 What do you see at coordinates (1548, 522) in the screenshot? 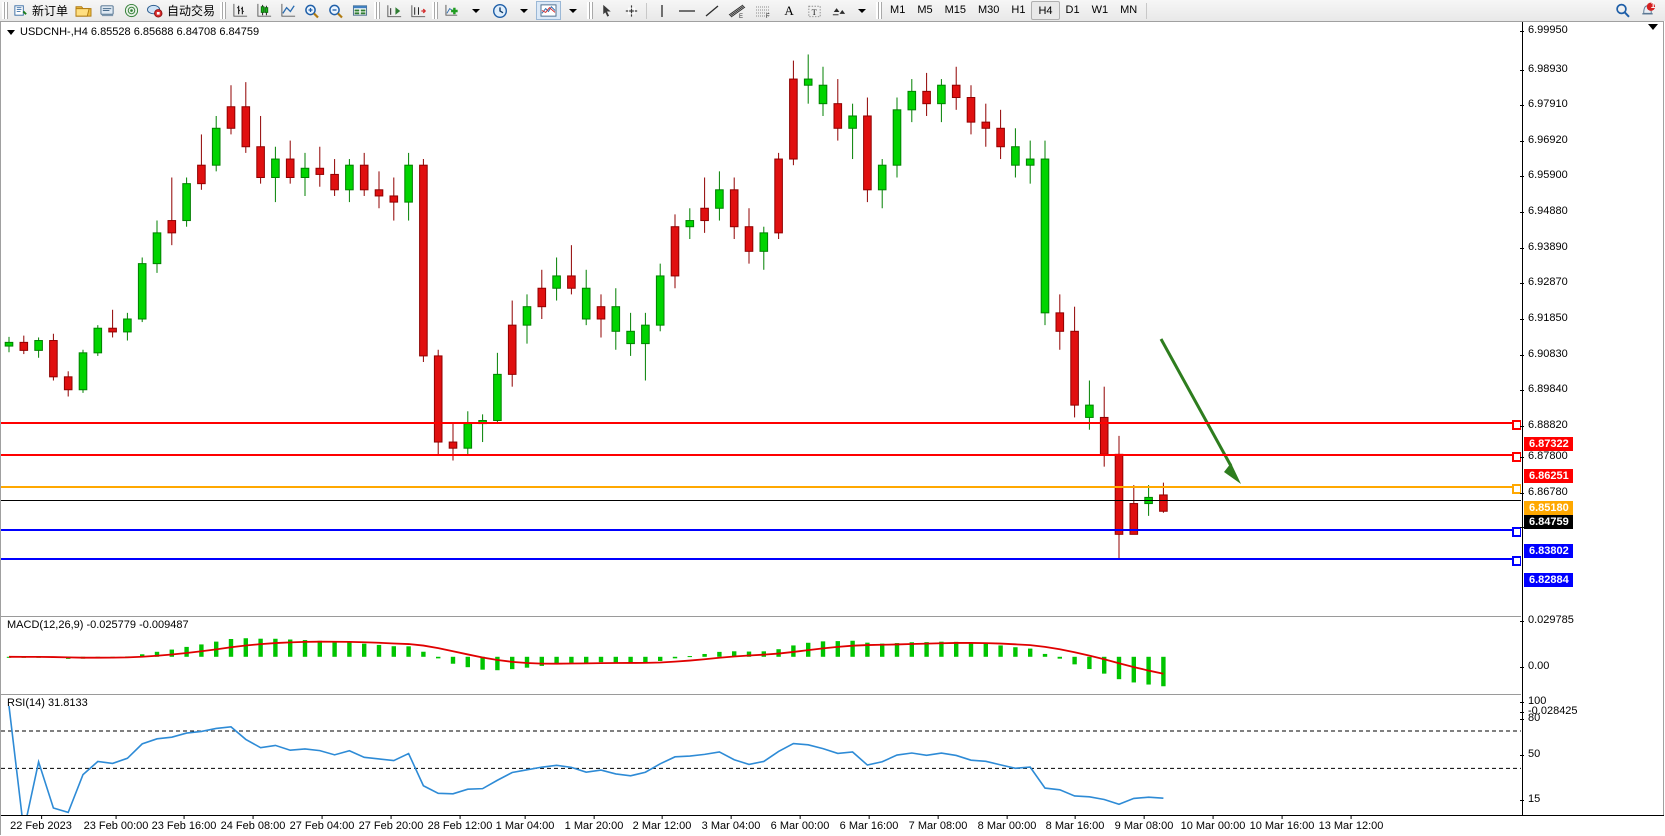
I see `current-price-badge: 6.84759` at bounding box center [1548, 522].